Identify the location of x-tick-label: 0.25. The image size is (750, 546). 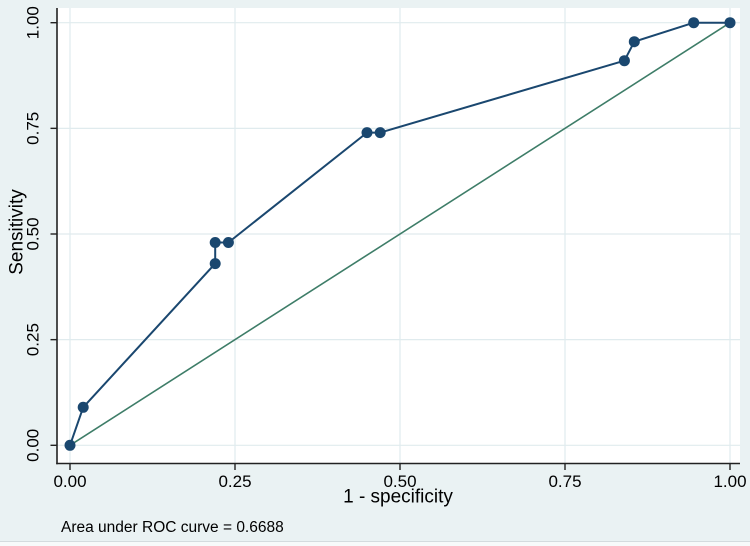
(234, 481).